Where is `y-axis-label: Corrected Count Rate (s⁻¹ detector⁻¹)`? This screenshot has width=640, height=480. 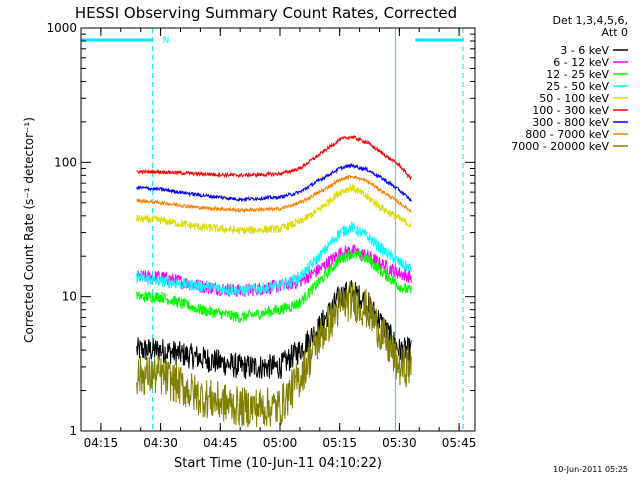
y-axis-label: Corrected Count Rate (s⁻¹ detector⁻¹) is located at coordinates (29, 230).